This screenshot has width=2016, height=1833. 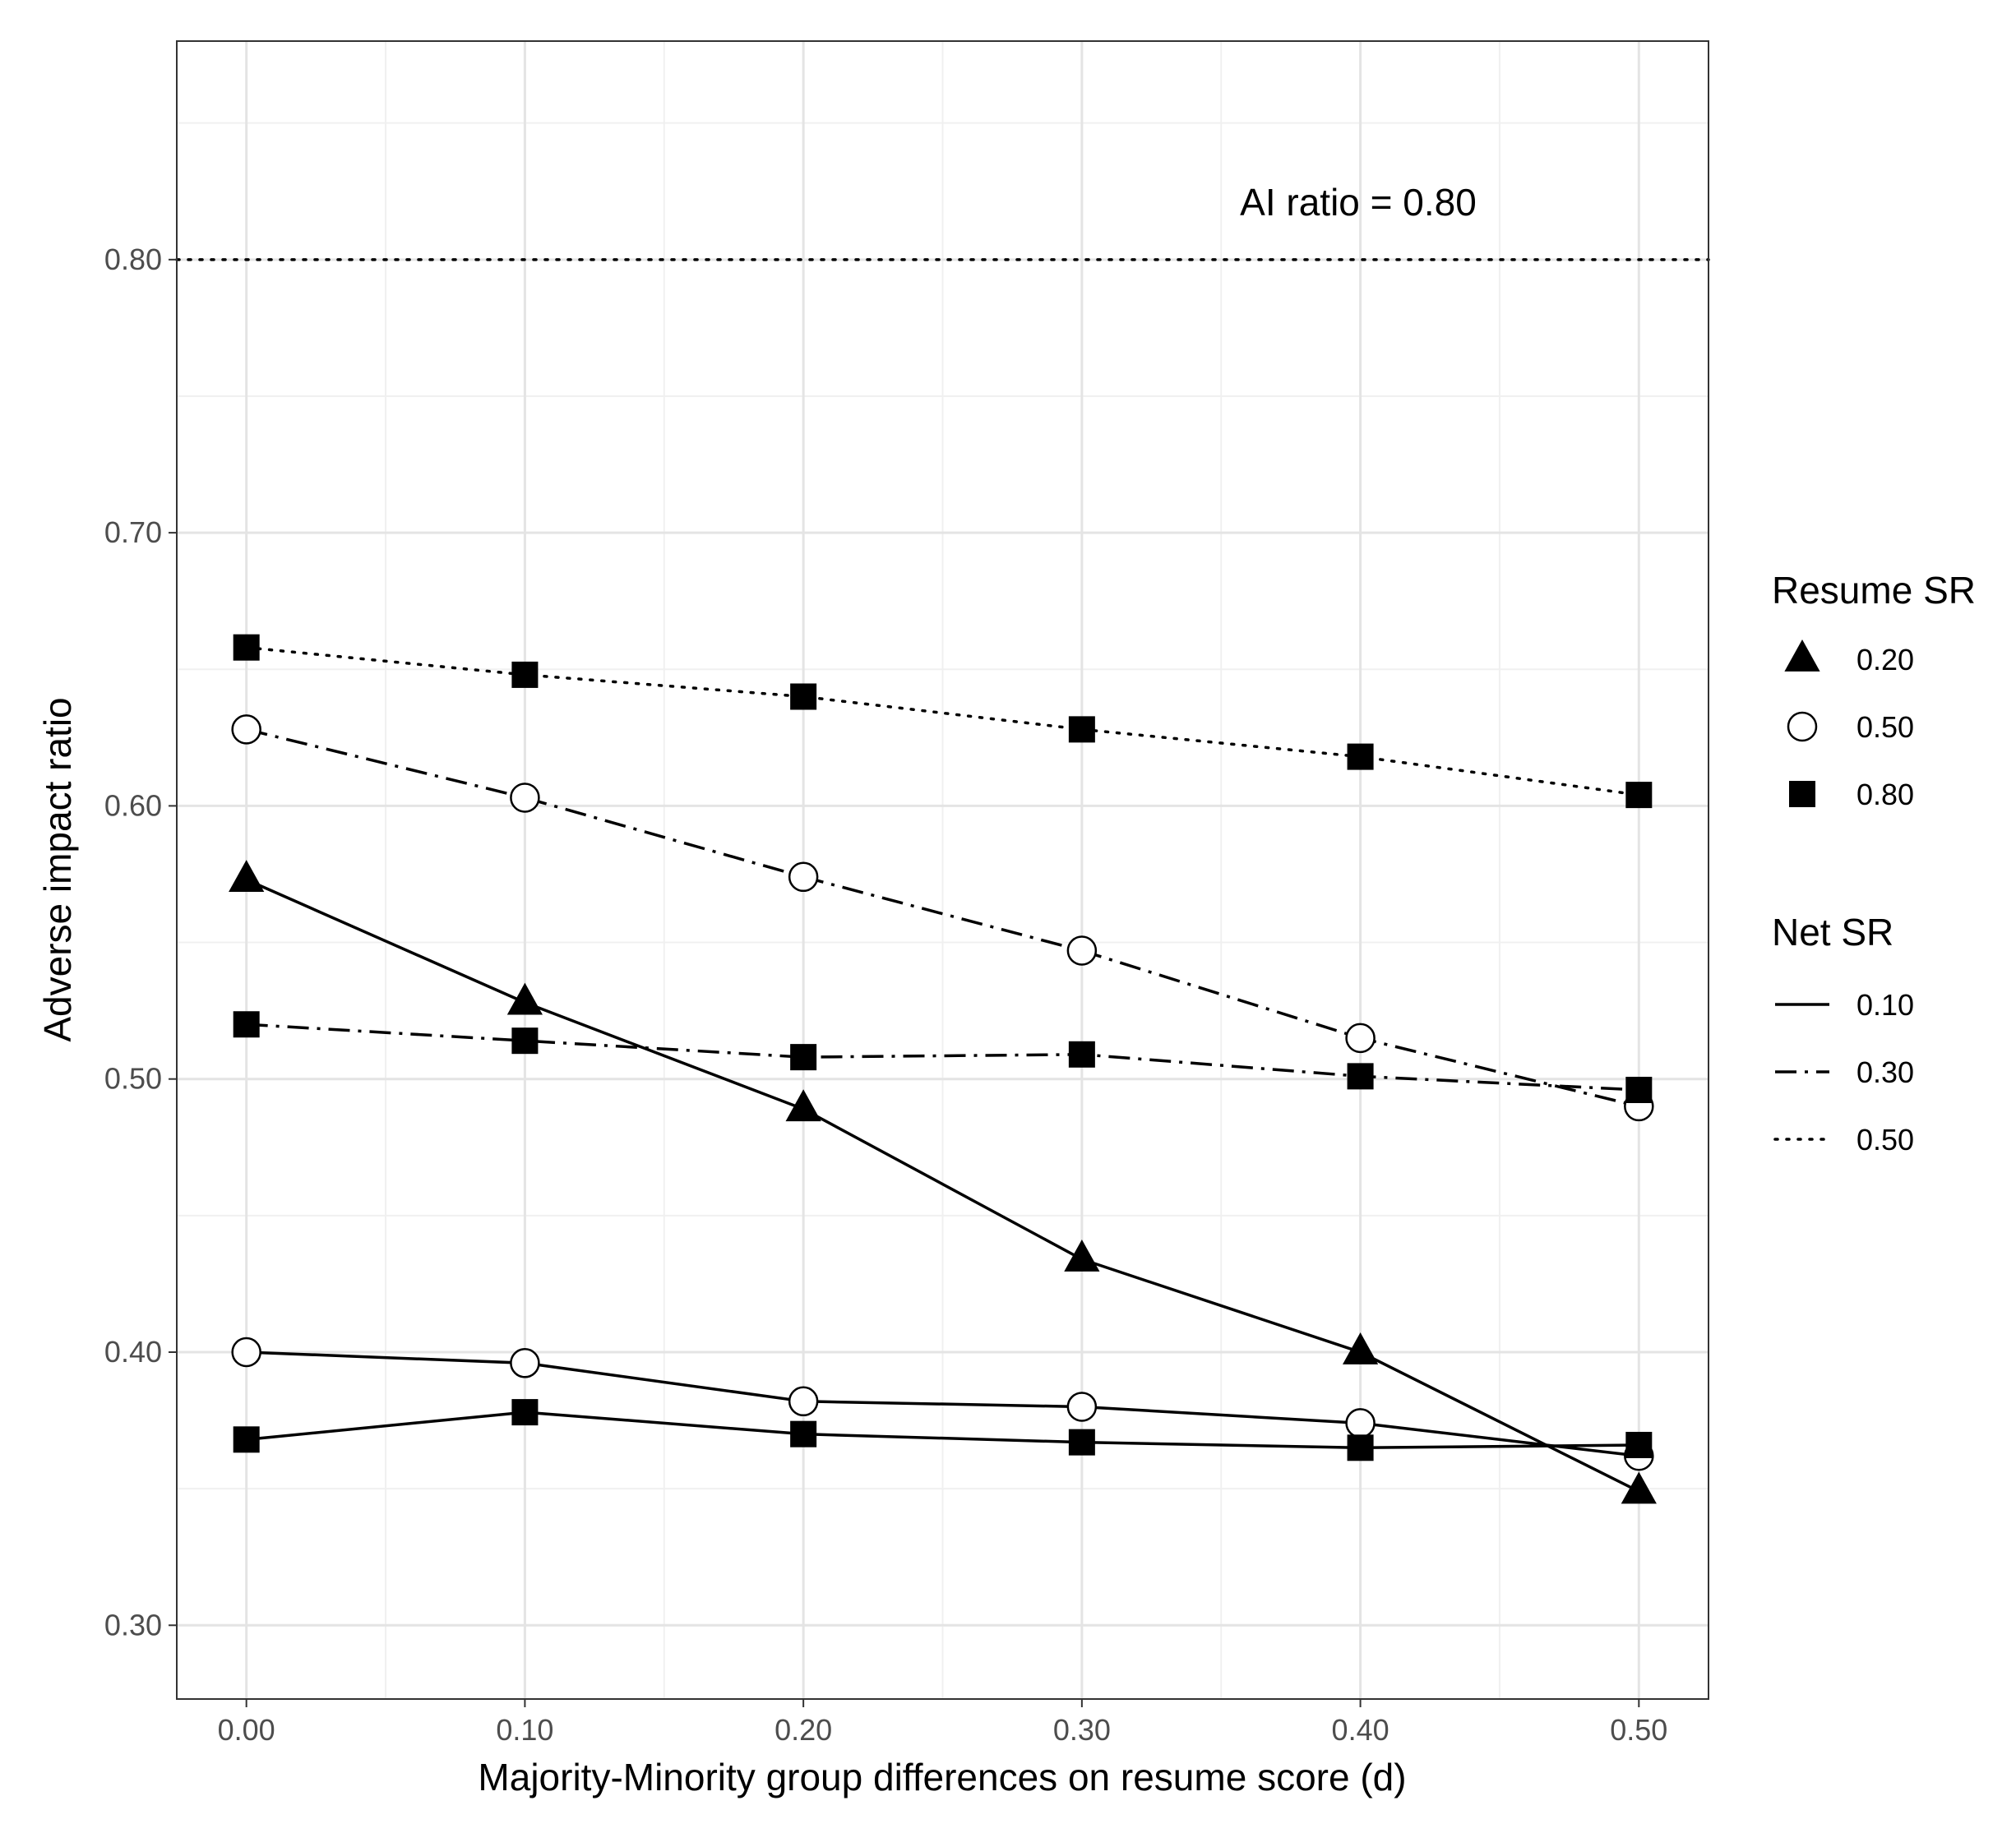 What do you see at coordinates (1358, 202) in the screenshot?
I see `reference-line-label: AI ratio = 0.80` at bounding box center [1358, 202].